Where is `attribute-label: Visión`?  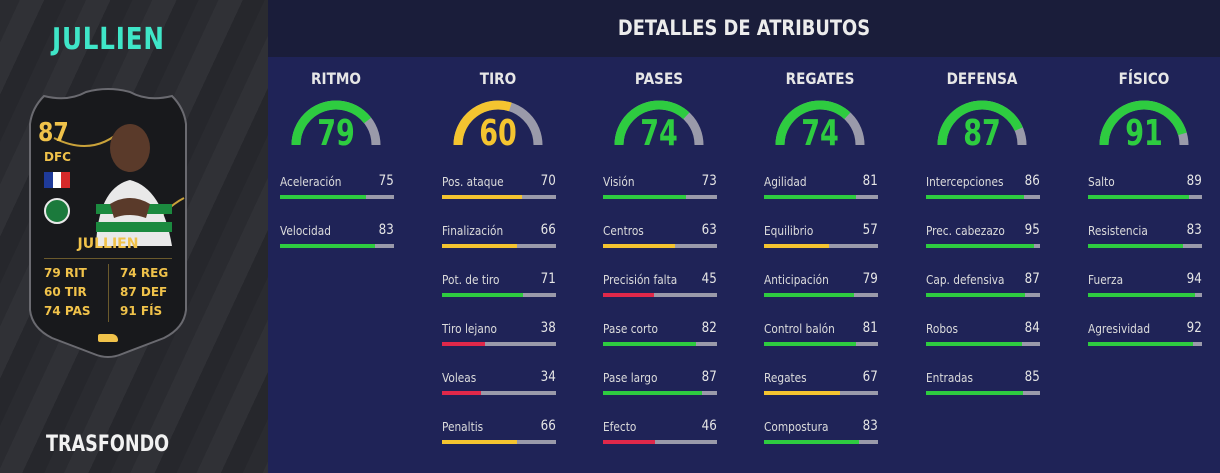 attribute-label: Visión is located at coordinates (619, 182).